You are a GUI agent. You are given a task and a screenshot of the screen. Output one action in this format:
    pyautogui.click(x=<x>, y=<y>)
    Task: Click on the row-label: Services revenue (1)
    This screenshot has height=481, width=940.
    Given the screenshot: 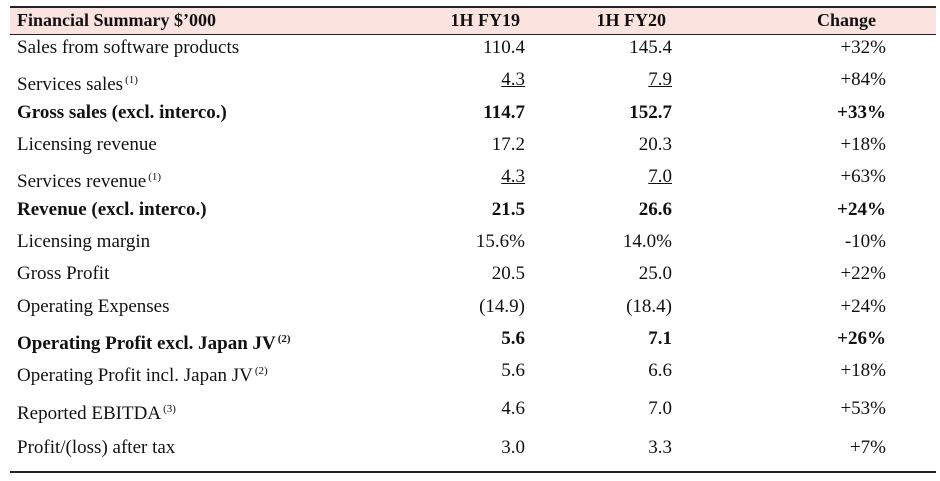 What is the action you would take?
    pyautogui.click(x=89, y=179)
    